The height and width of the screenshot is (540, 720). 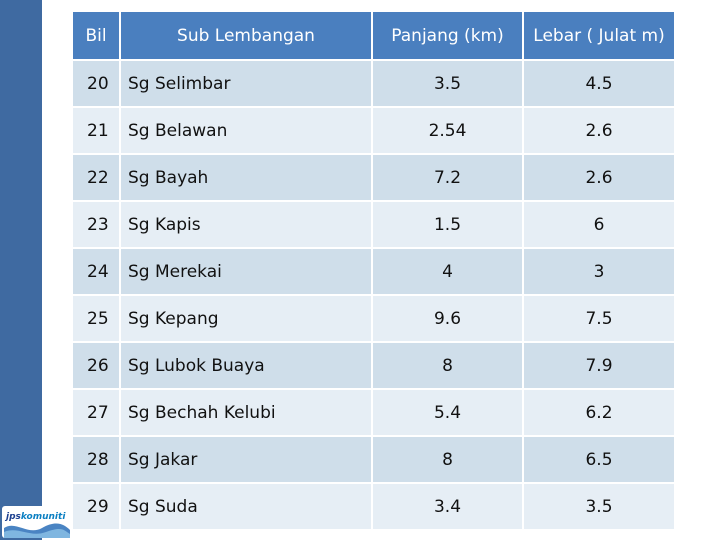 What do you see at coordinates (598, 365) in the screenshot?
I see `cell-lebar: 7.9` at bounding box center [598, 365].